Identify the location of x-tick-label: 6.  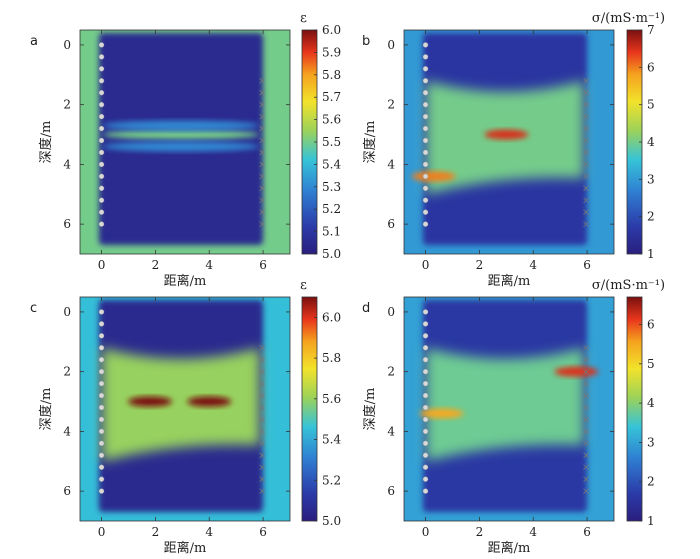
(263, 265).